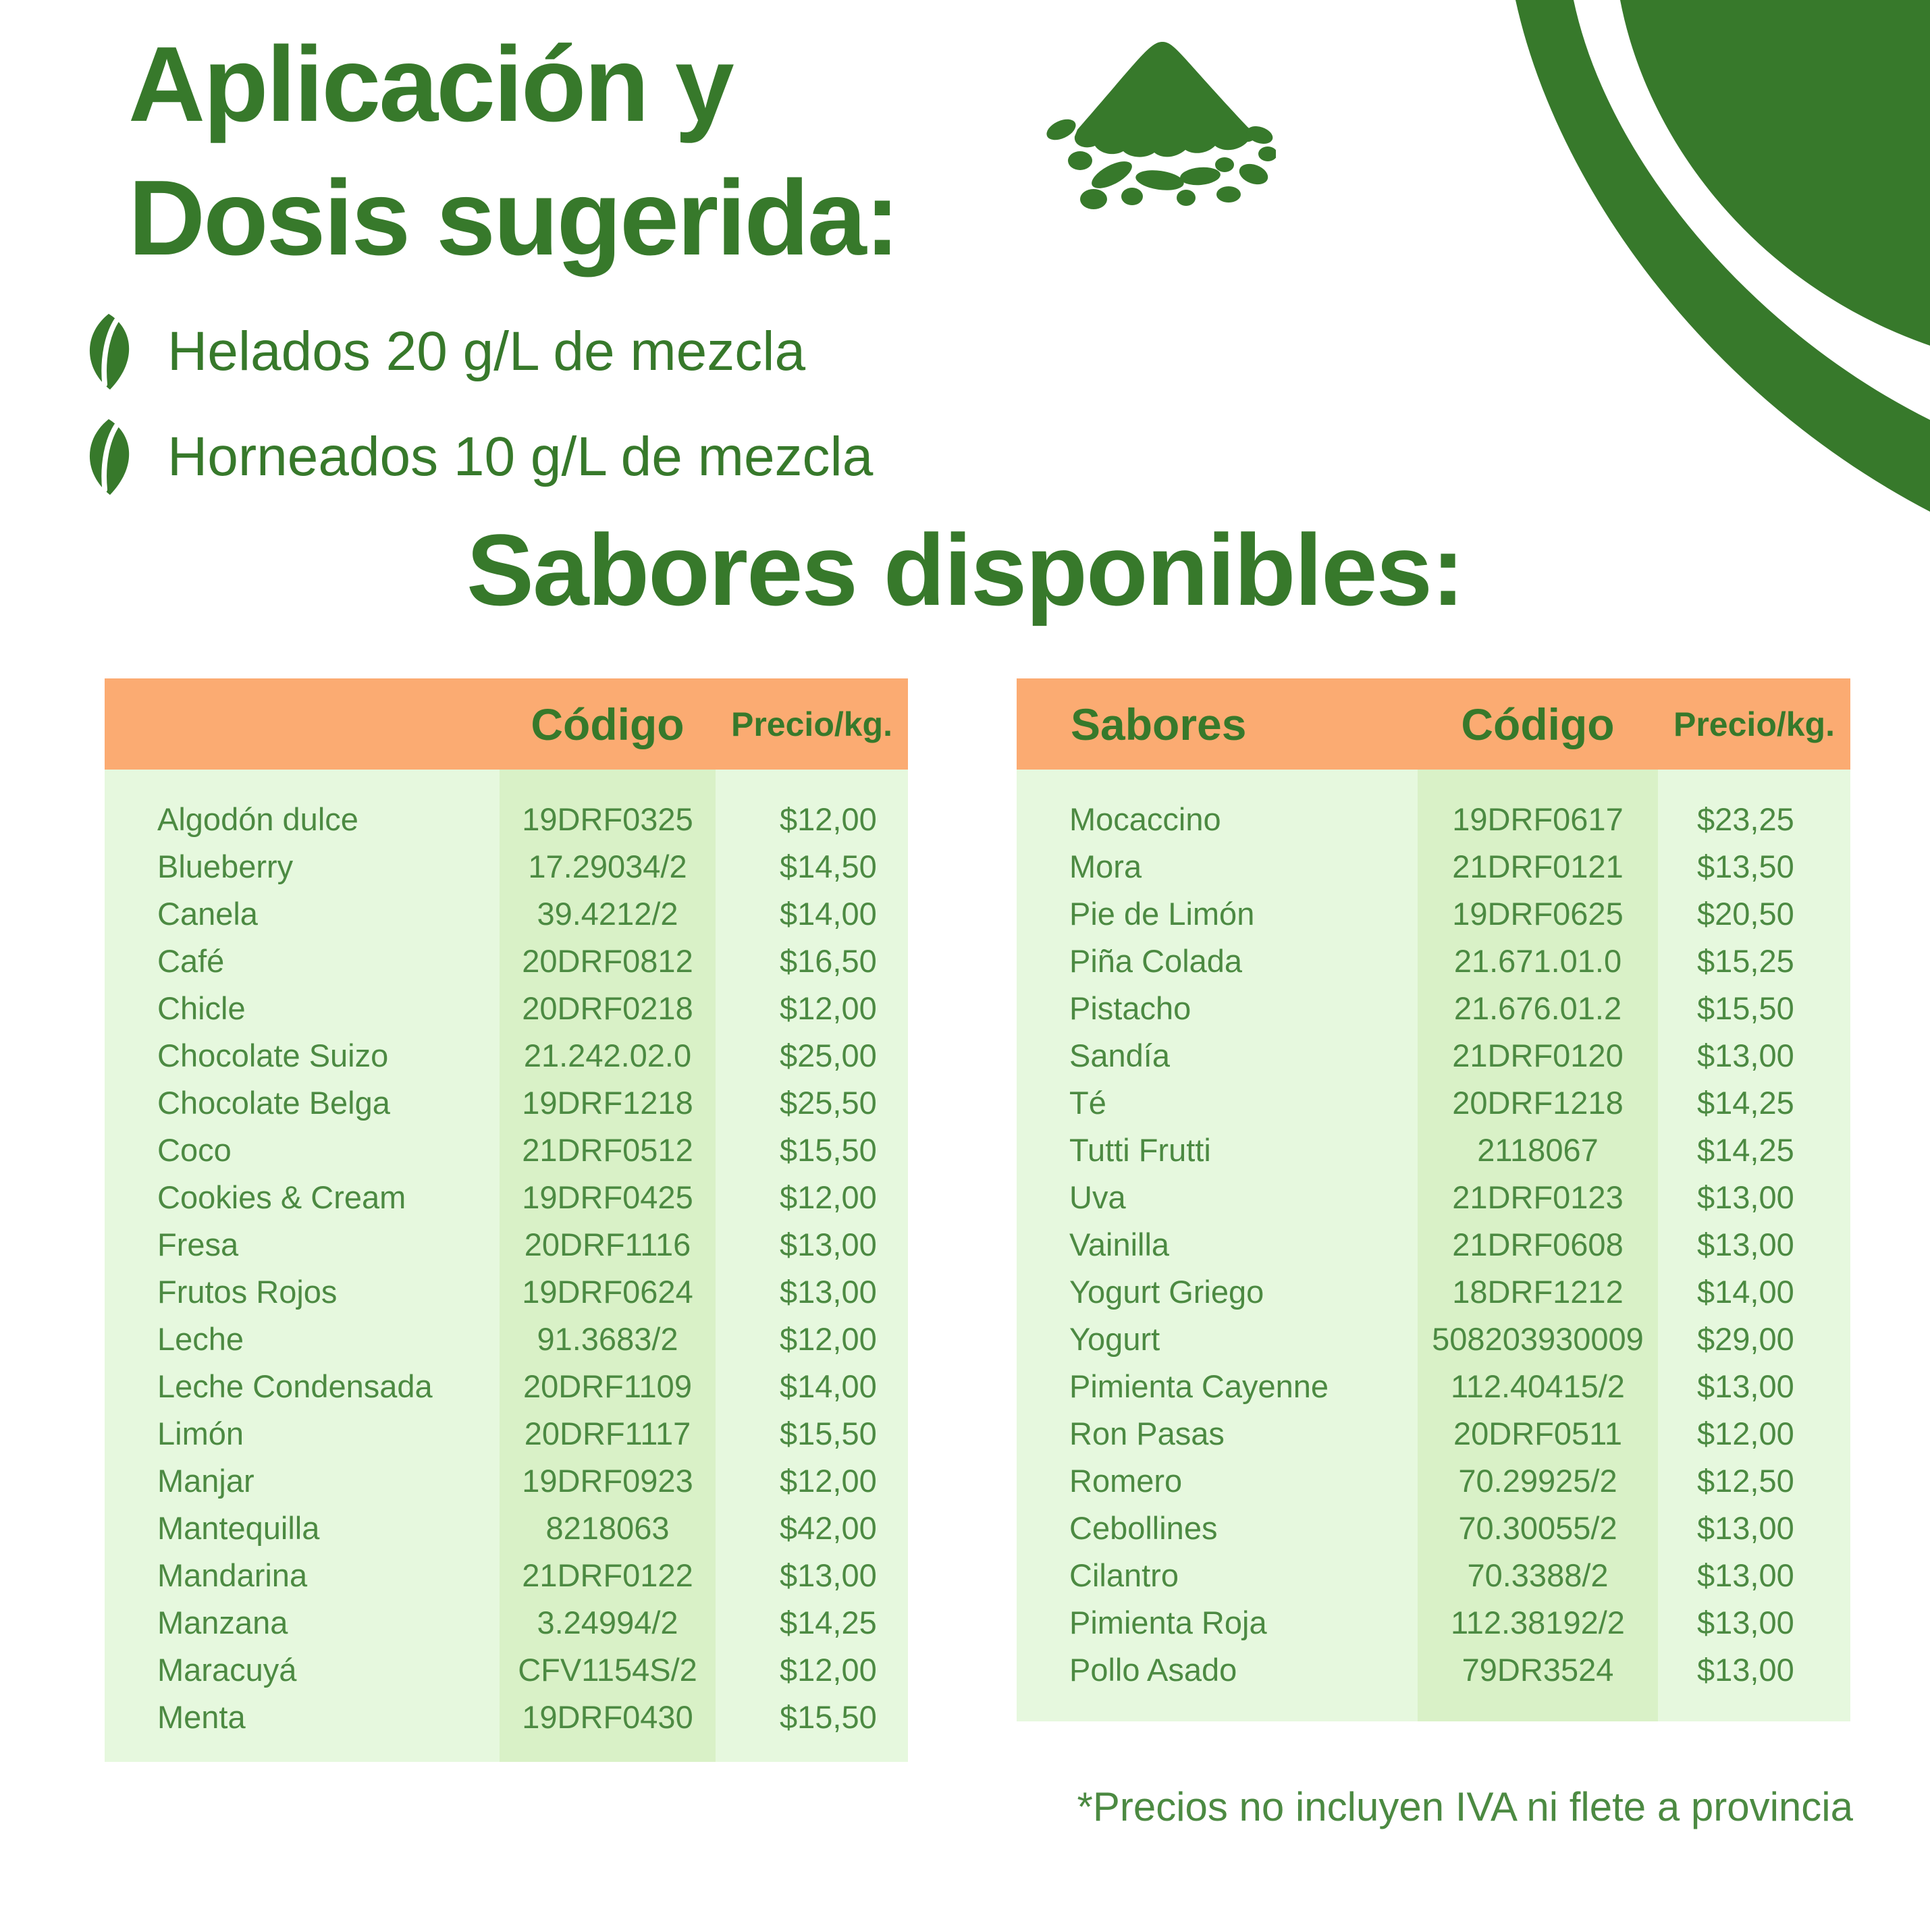 The image size is (1930, 1932). I want to click on flavor-cell: Romero, so click(1126, 1480).